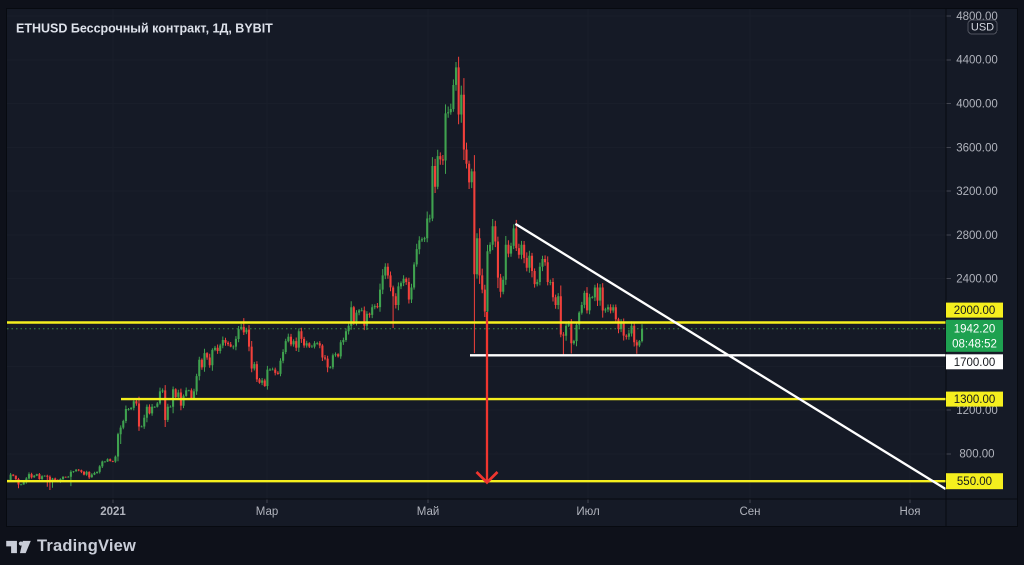 The image size is (1024, 565). What do you see at coordinates (975, 400) in the screenshot?
I see `svg-text: 1300.00` at bounding box center [975, 400].